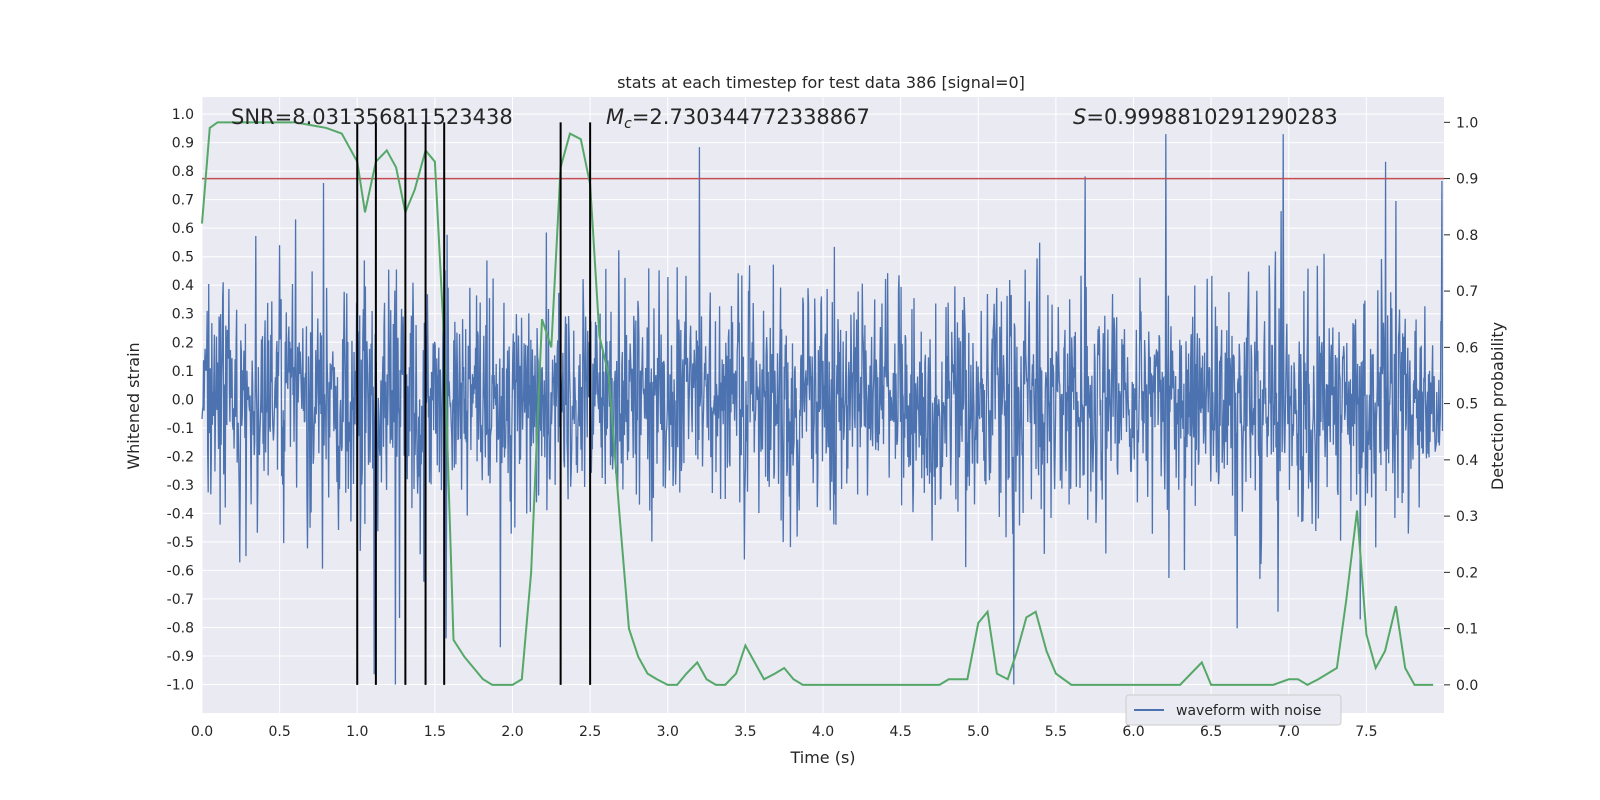 Image resolution: width=1600 pixels, height=800 pixels. I want to click on y-tick-label: -0.7, so click(180, 600).